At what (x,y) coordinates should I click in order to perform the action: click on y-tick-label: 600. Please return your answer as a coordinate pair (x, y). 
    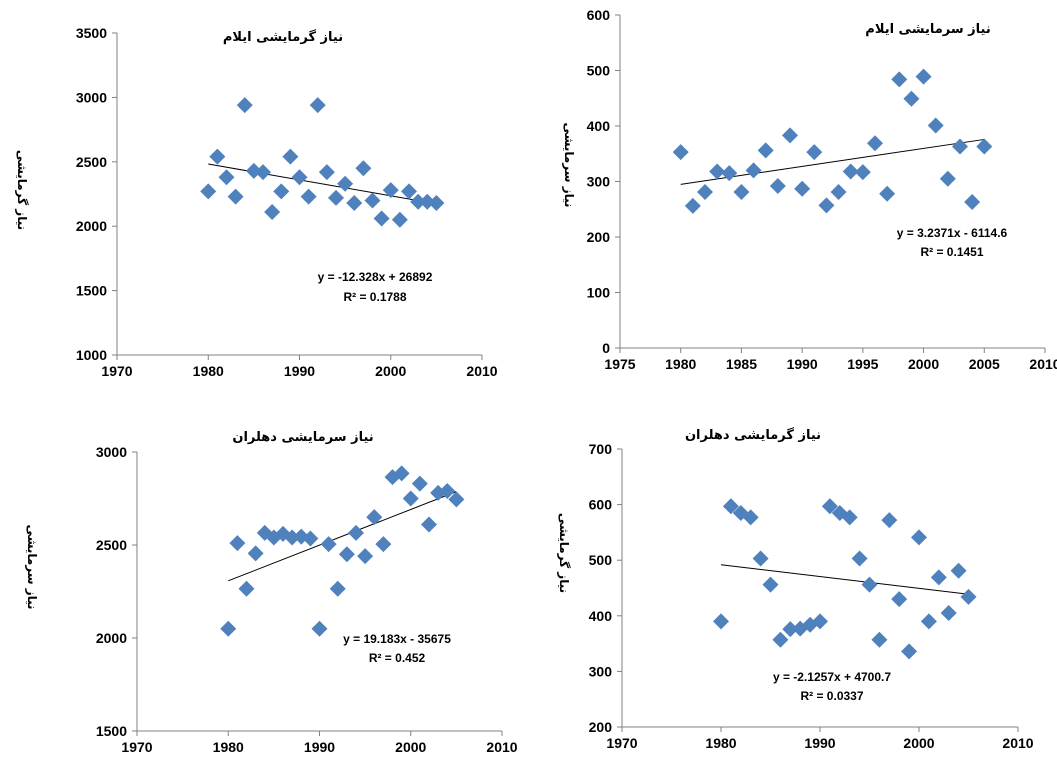
    Looking at the image, I should click on (601, 505).